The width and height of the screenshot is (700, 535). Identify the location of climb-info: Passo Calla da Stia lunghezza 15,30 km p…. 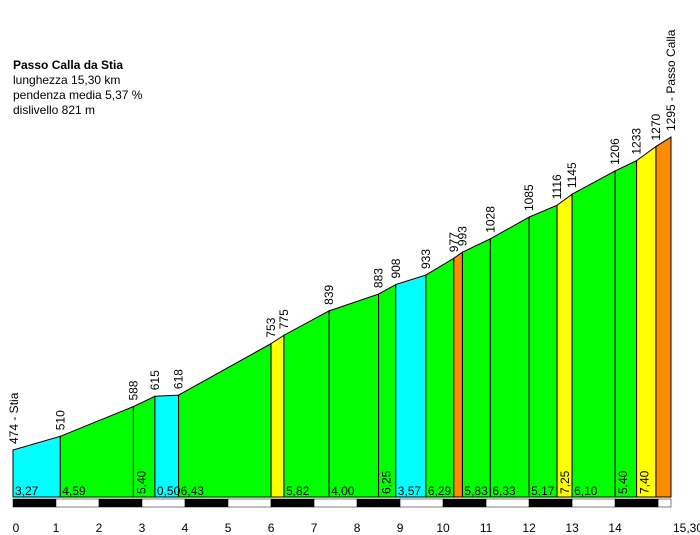
(77, 88).